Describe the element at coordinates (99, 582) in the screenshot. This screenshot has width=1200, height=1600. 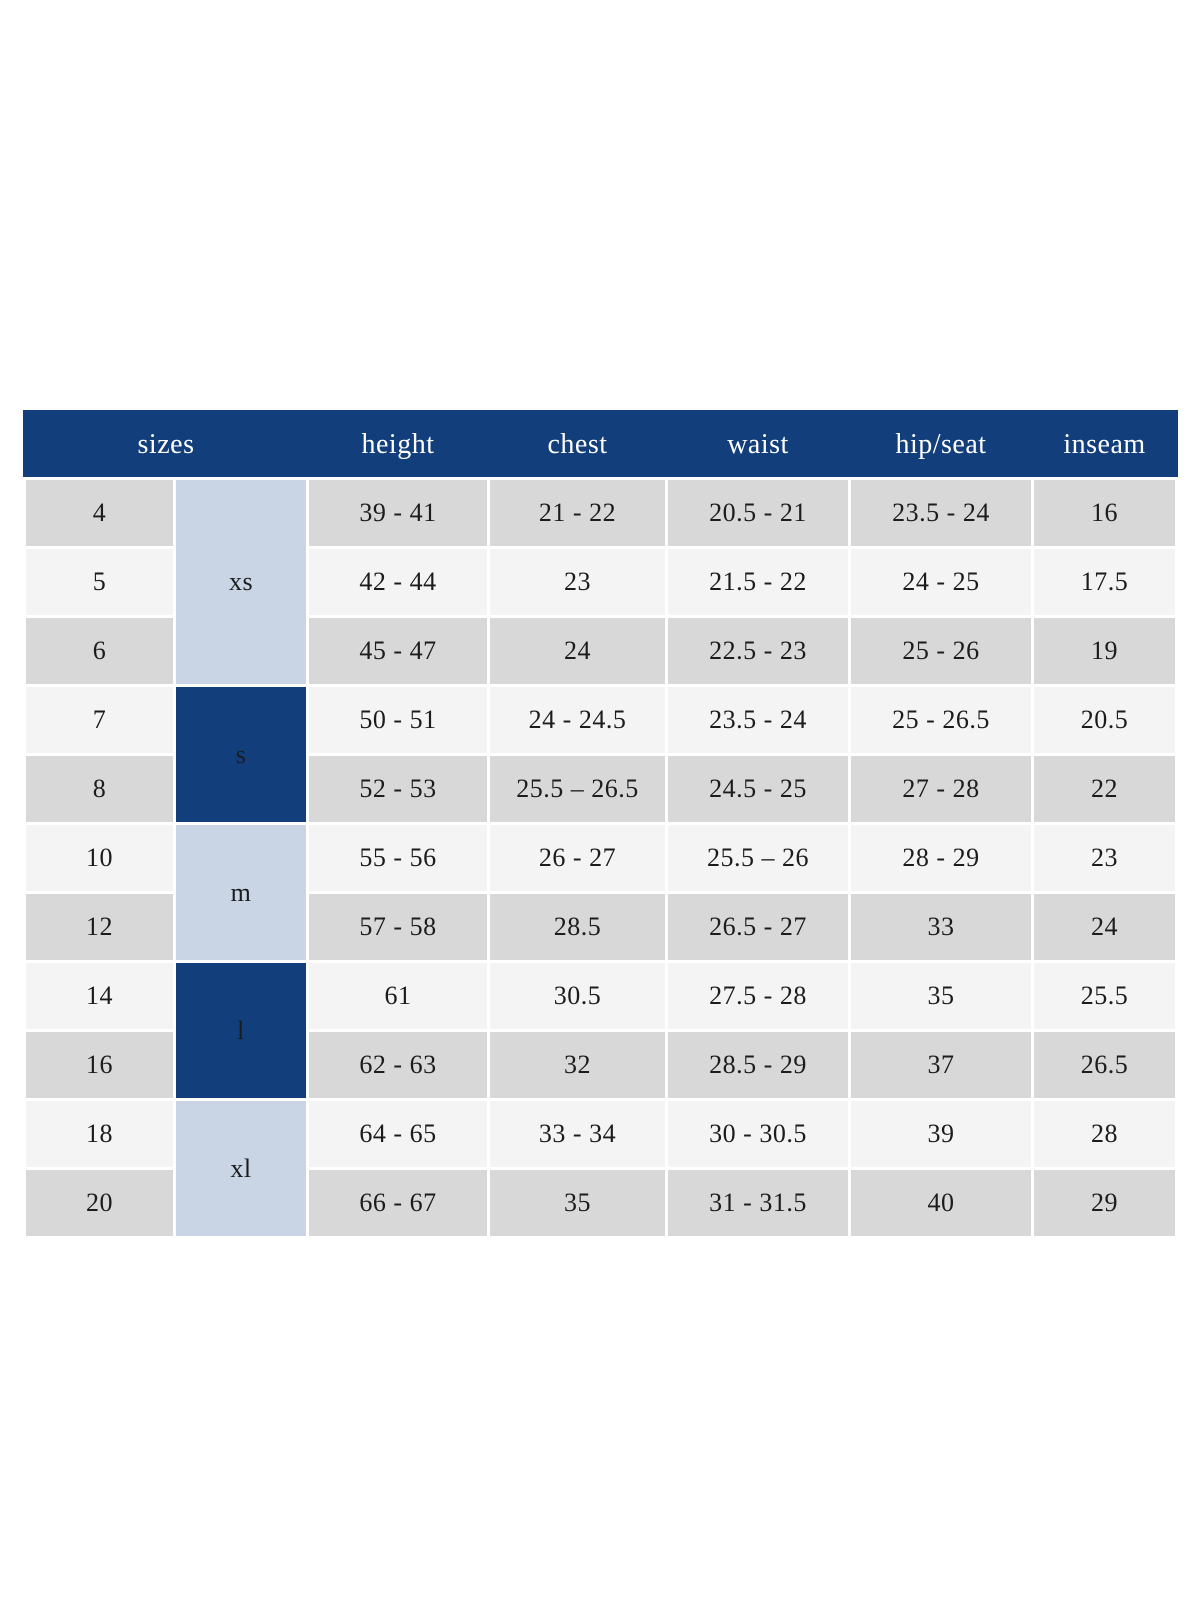
I see `size-cell: 5` at that location.